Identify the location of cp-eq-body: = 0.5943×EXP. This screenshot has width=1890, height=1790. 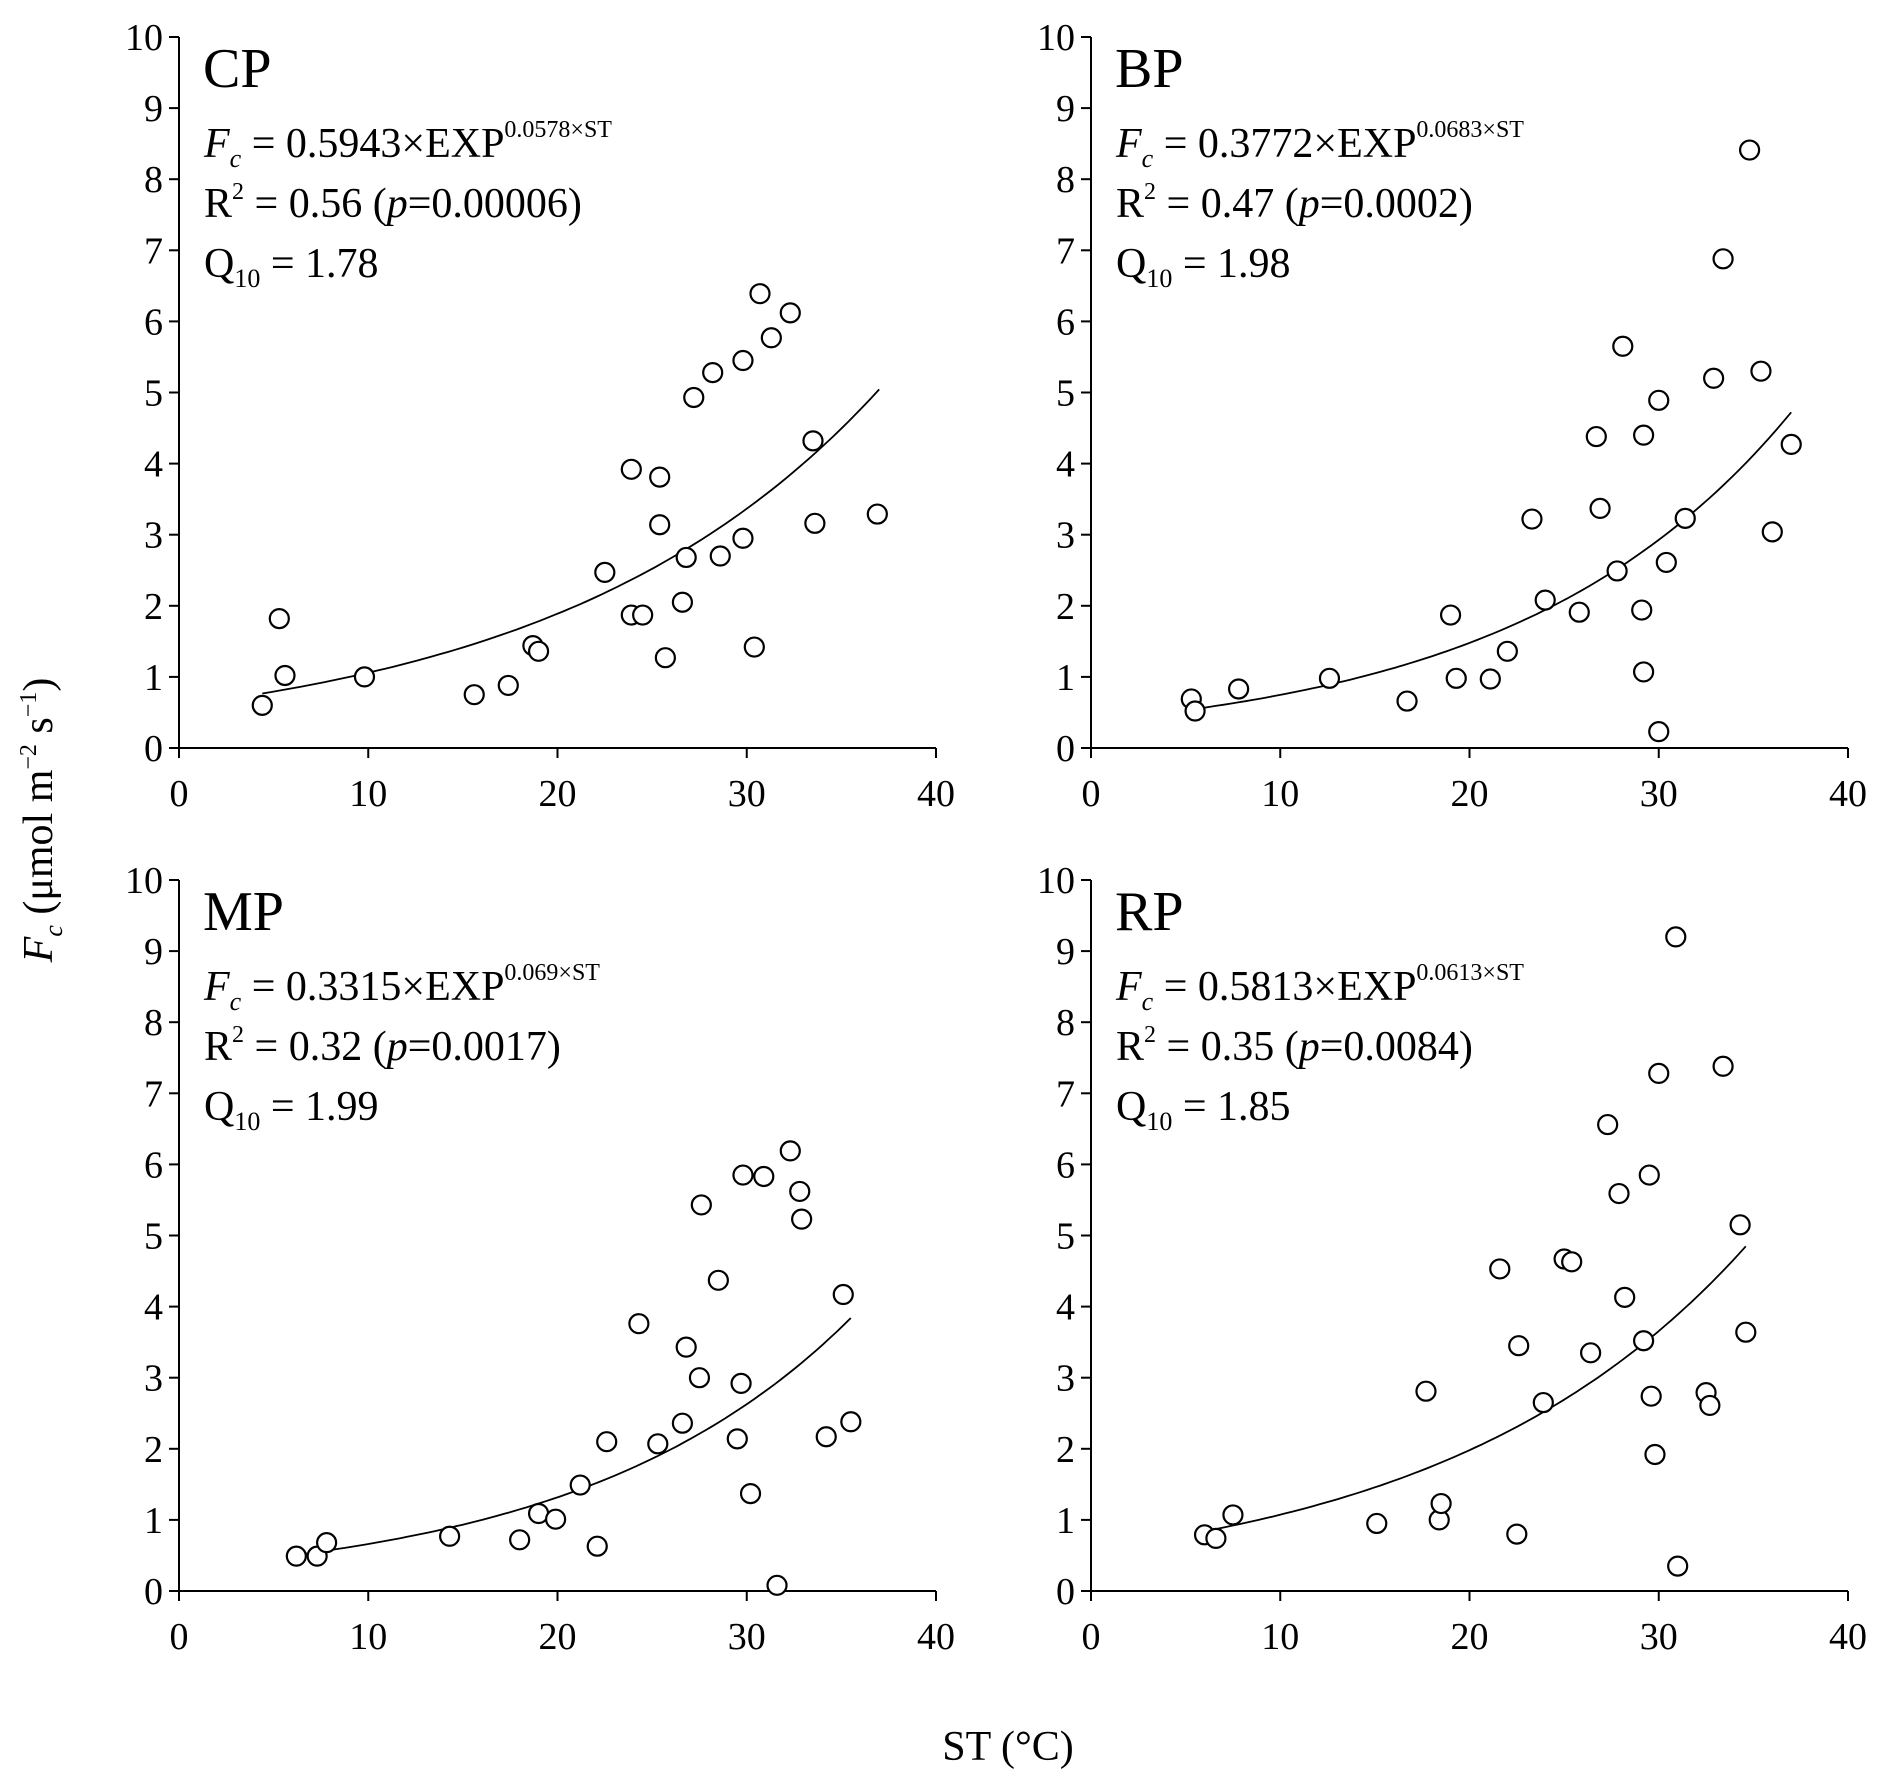
(372, 144).